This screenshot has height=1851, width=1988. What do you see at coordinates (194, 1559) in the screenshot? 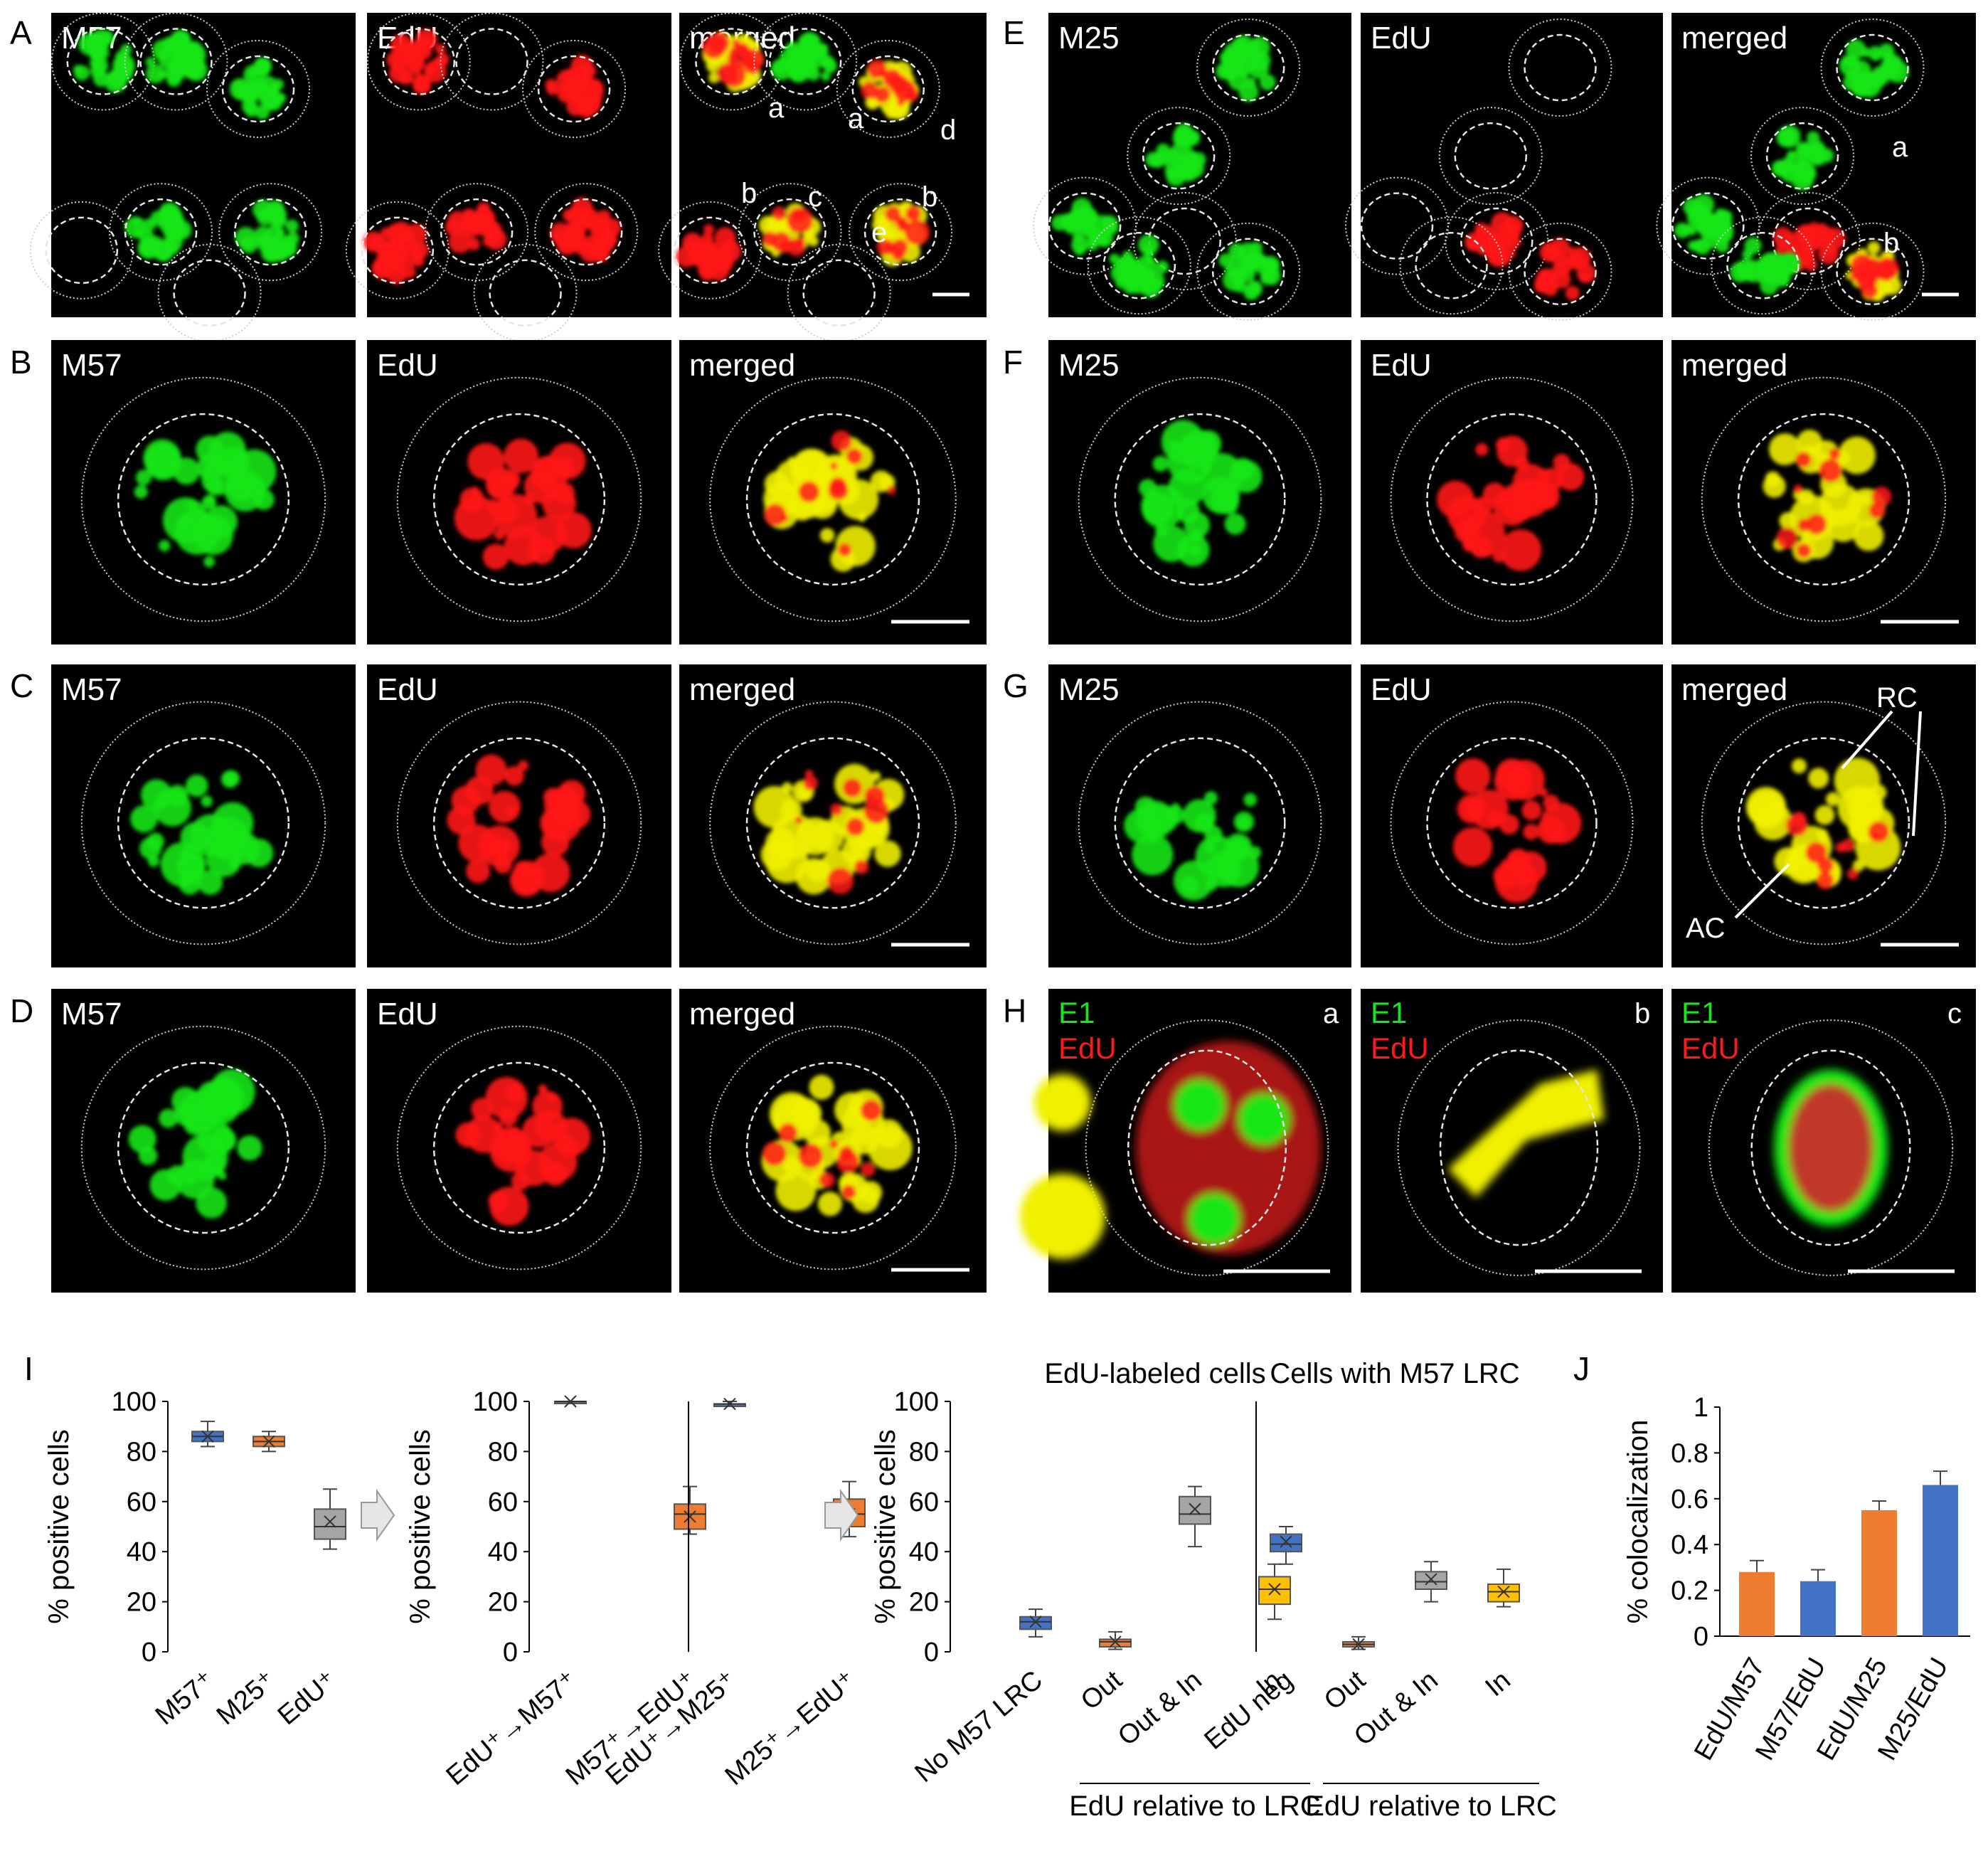
I see `box-chart-1: 0 20 40 60 80 100 % positive cells M57⁺M25⁺EdU⁺` at bounding box center [194, 1559].